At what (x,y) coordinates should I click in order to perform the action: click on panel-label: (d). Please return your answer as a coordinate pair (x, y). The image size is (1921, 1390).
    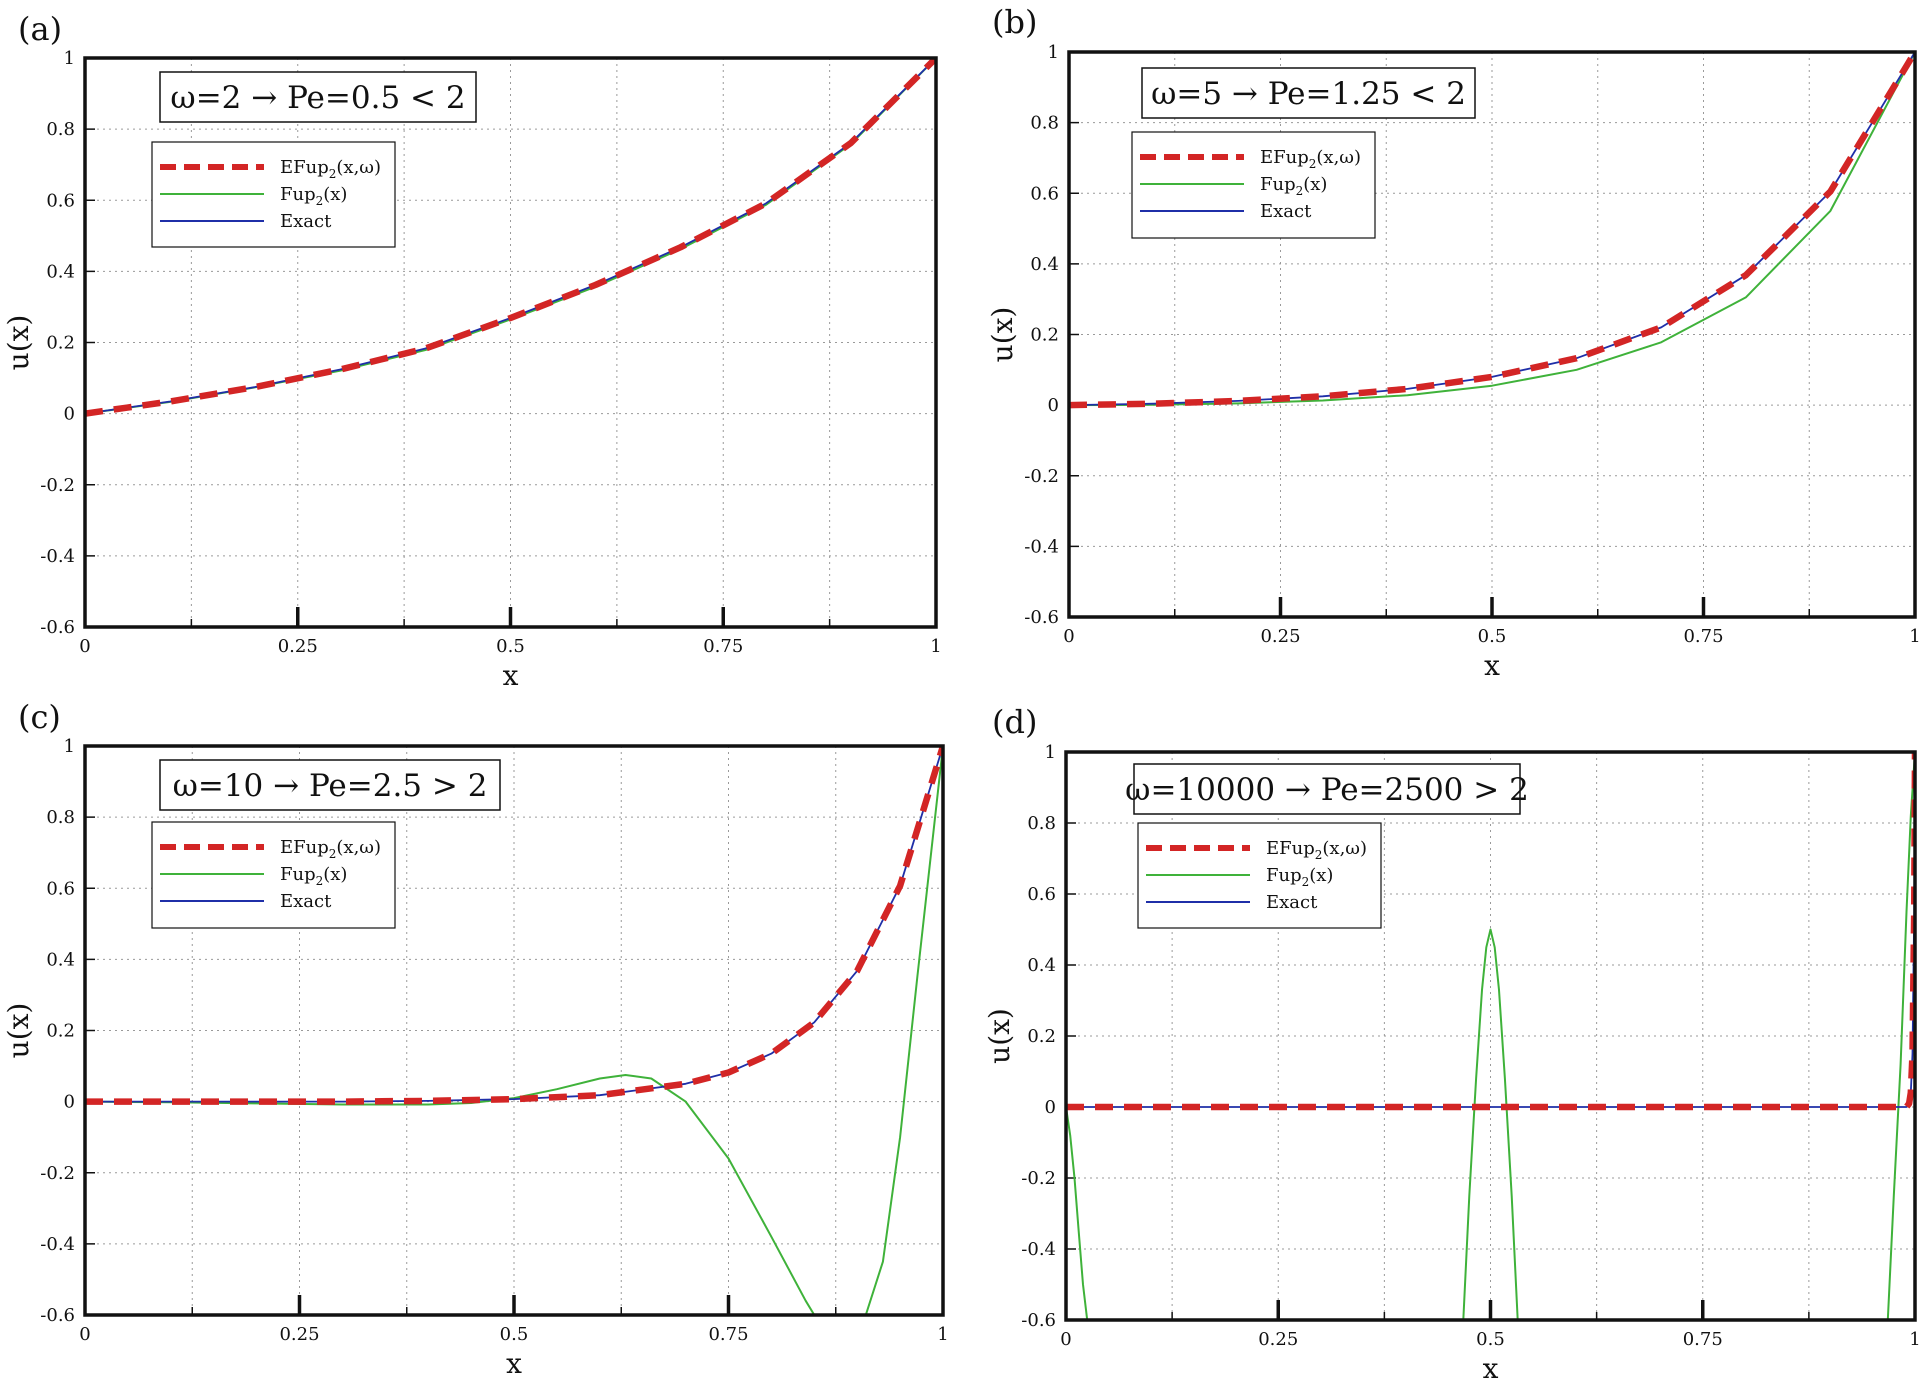
    Looking at the image, I should click on (1014, 722).